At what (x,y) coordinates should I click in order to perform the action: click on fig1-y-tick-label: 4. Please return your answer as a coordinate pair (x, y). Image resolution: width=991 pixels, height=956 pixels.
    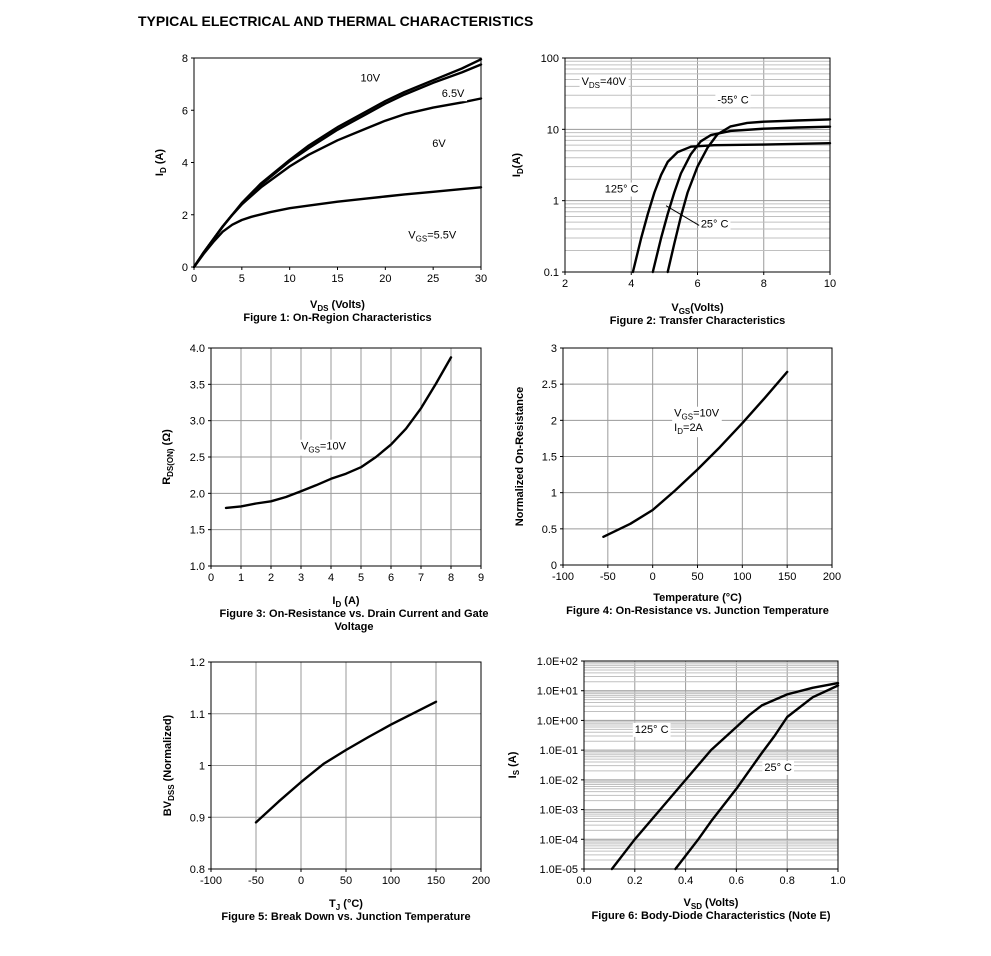
    Looking at the image, I should click on (185, 164).